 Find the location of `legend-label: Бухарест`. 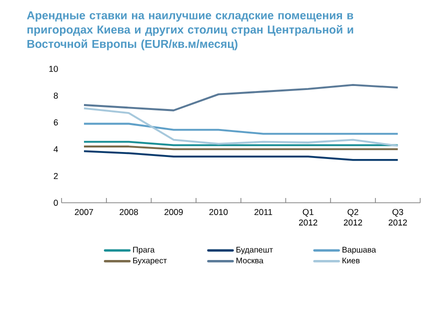

legend-label: Бухарест is located at coordinates (150, 262).